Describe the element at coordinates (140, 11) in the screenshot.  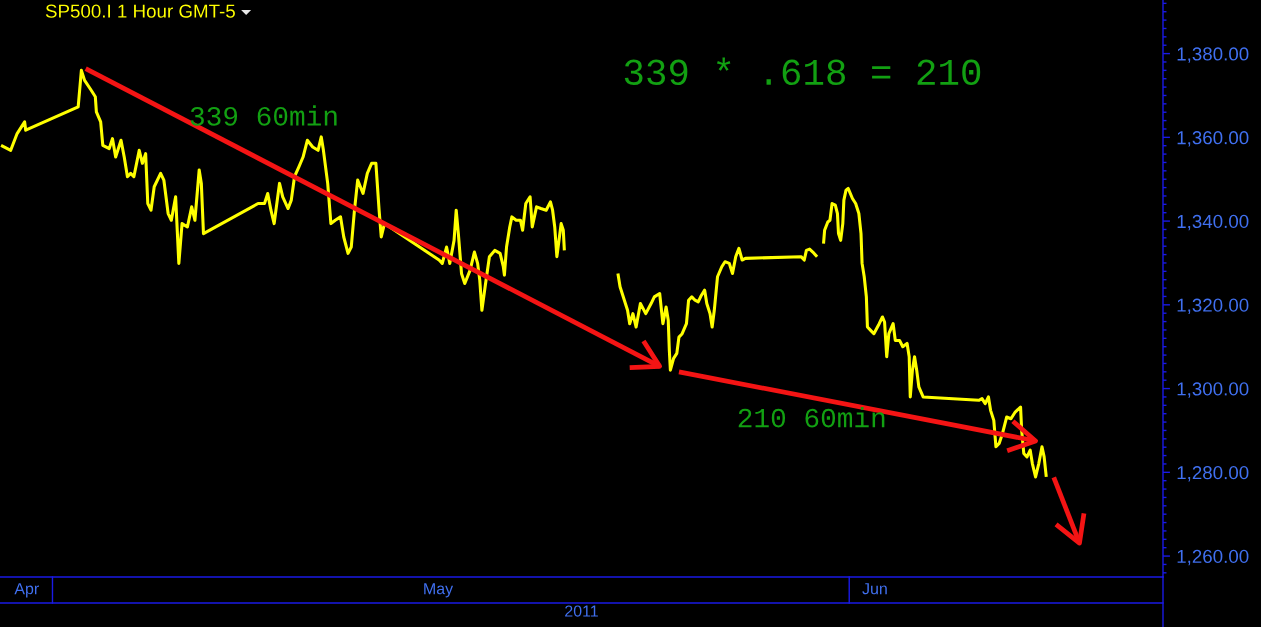
I see `chart-title: SP500.I 1 Hour GMT-5` at that location.